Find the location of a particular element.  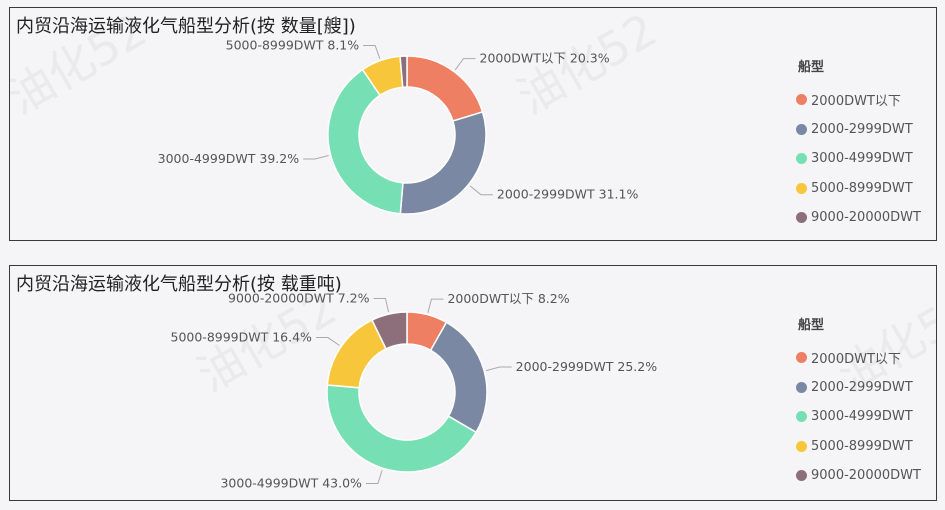

slice-label-5000-8999: 5000-8999DWT 16.4% is located at coordinates (242, 337).